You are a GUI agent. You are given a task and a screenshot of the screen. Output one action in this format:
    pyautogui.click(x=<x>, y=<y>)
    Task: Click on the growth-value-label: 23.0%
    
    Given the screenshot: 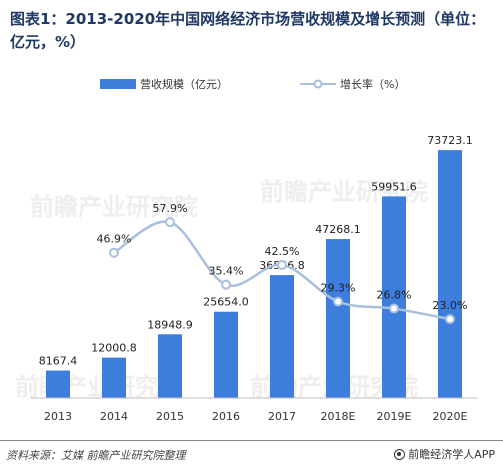 What is the action you would take?
    pyautogui.click(x=450, y=305)
    